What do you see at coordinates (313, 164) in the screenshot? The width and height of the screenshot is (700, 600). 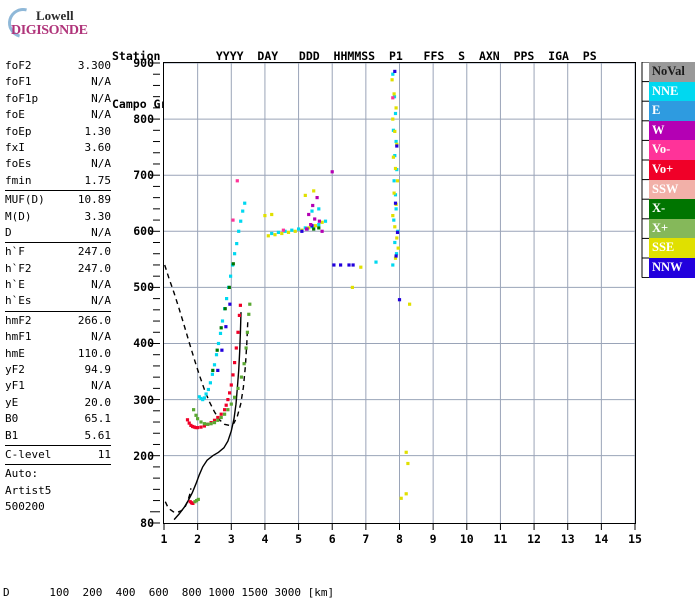 I see `series-sporadic-spread-echoes-vo-pink-` at bounding box center [313, 164].